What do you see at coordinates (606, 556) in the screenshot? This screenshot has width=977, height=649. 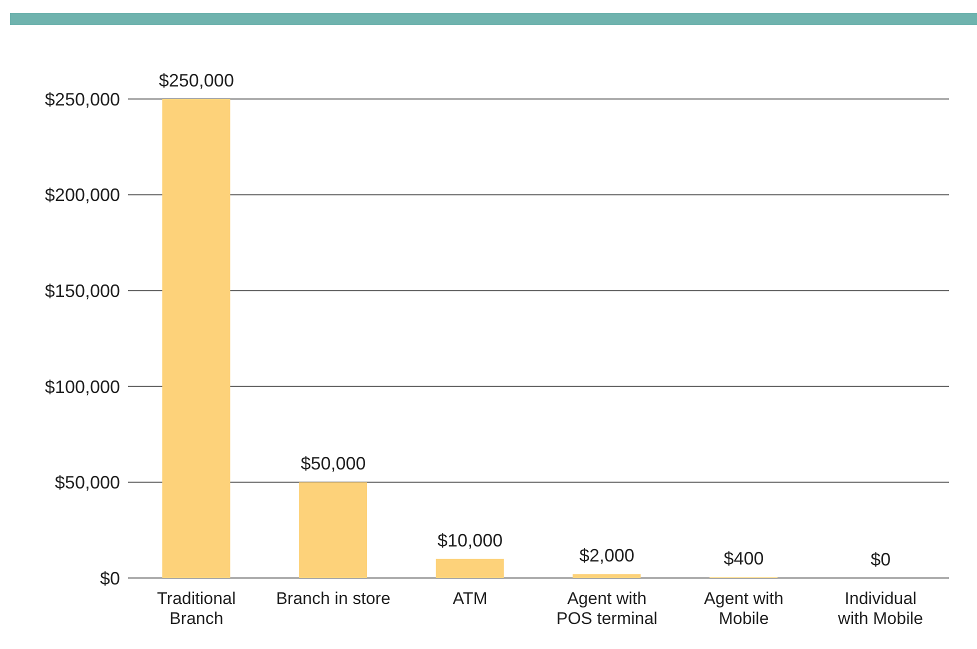 I see `data-label: $2,000` at bounding box center [606, 556].